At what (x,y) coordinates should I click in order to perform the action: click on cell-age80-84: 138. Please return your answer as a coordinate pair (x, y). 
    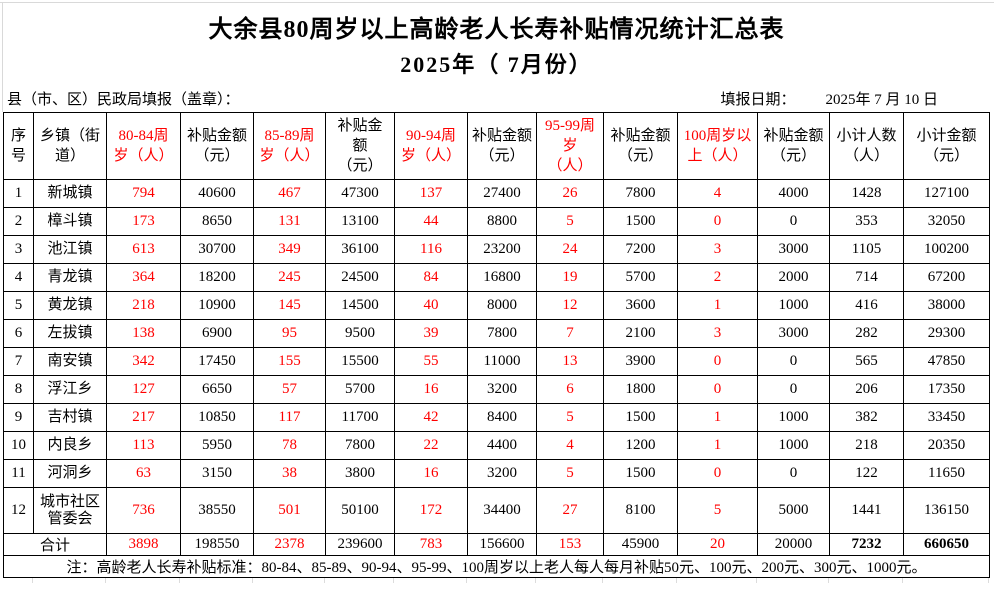
    Looking at the image, I should click on (143, 333).